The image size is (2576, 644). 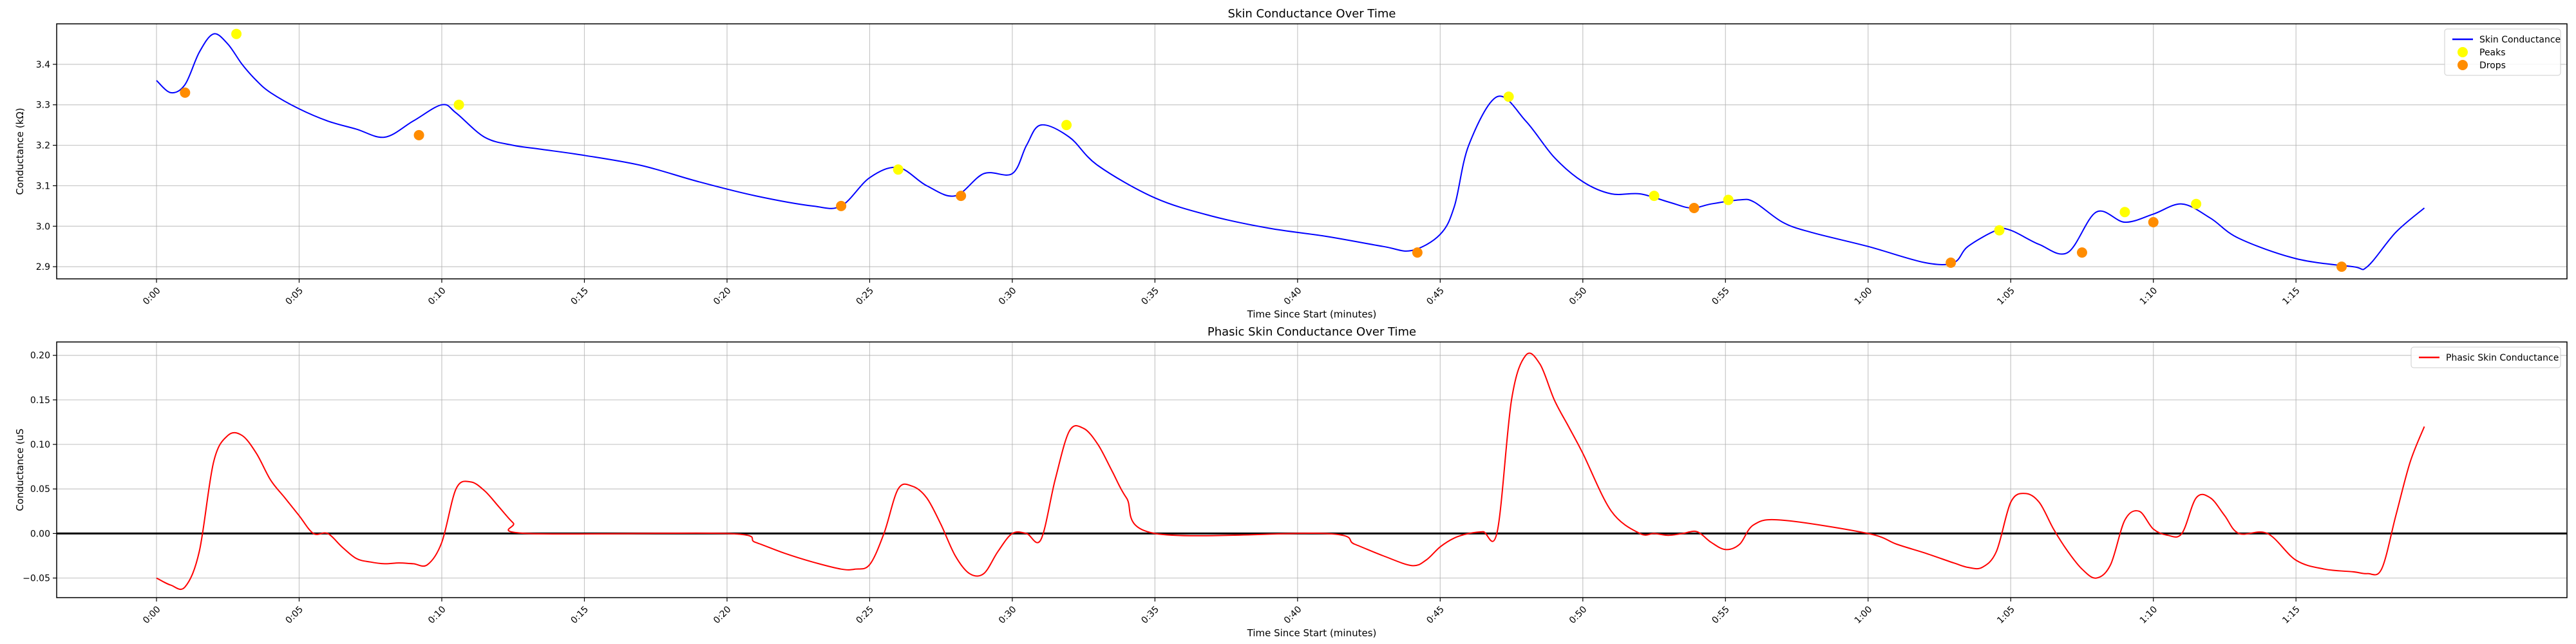 I want to click on y-tick-label: 0.10, so click(x=40, y=445).